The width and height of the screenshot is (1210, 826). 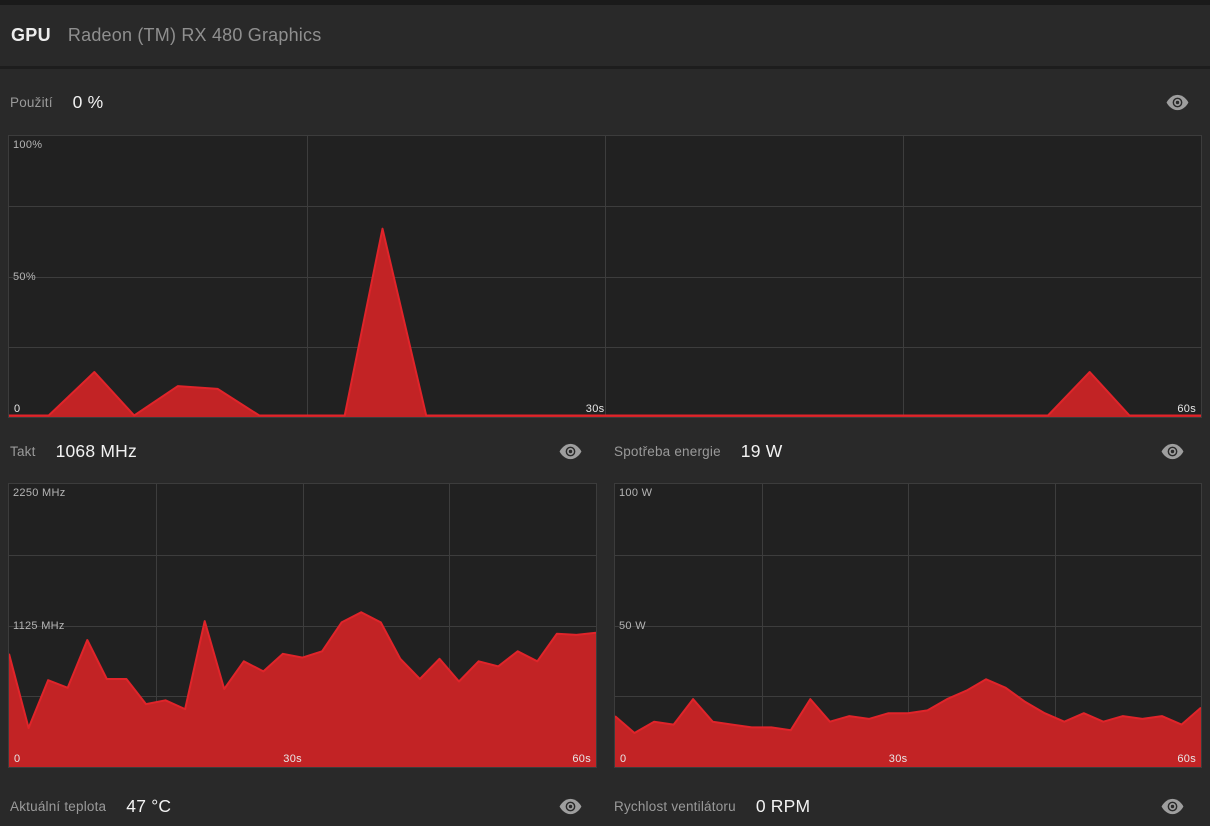 What do you see at coordinates (58, 806) in the screenshot?
I see `temperature-label: Aktuální teplota` at bounding box center [58, 806].